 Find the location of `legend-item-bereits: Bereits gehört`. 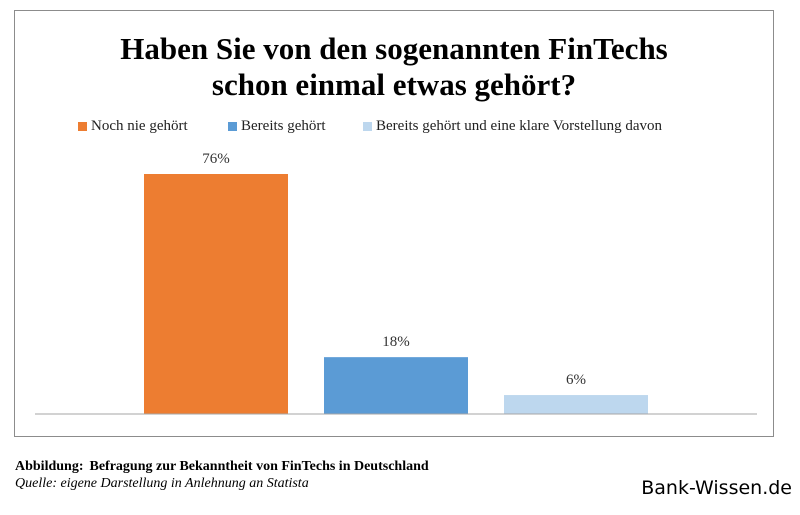

legend-item-bereits: Bereits gehört is located at coordinates (277, 126).